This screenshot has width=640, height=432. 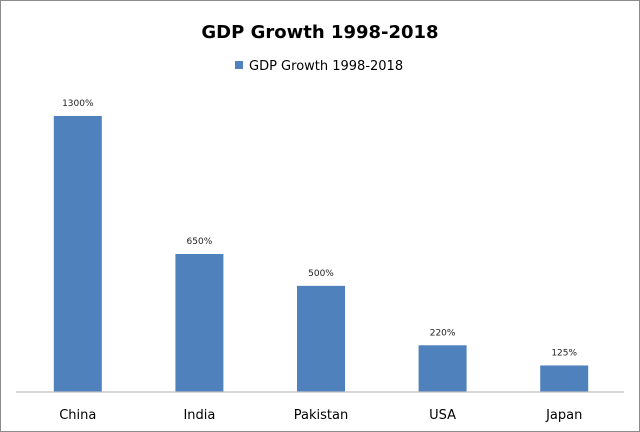 I want to click on bar-usa, so click(x=442, y=368).